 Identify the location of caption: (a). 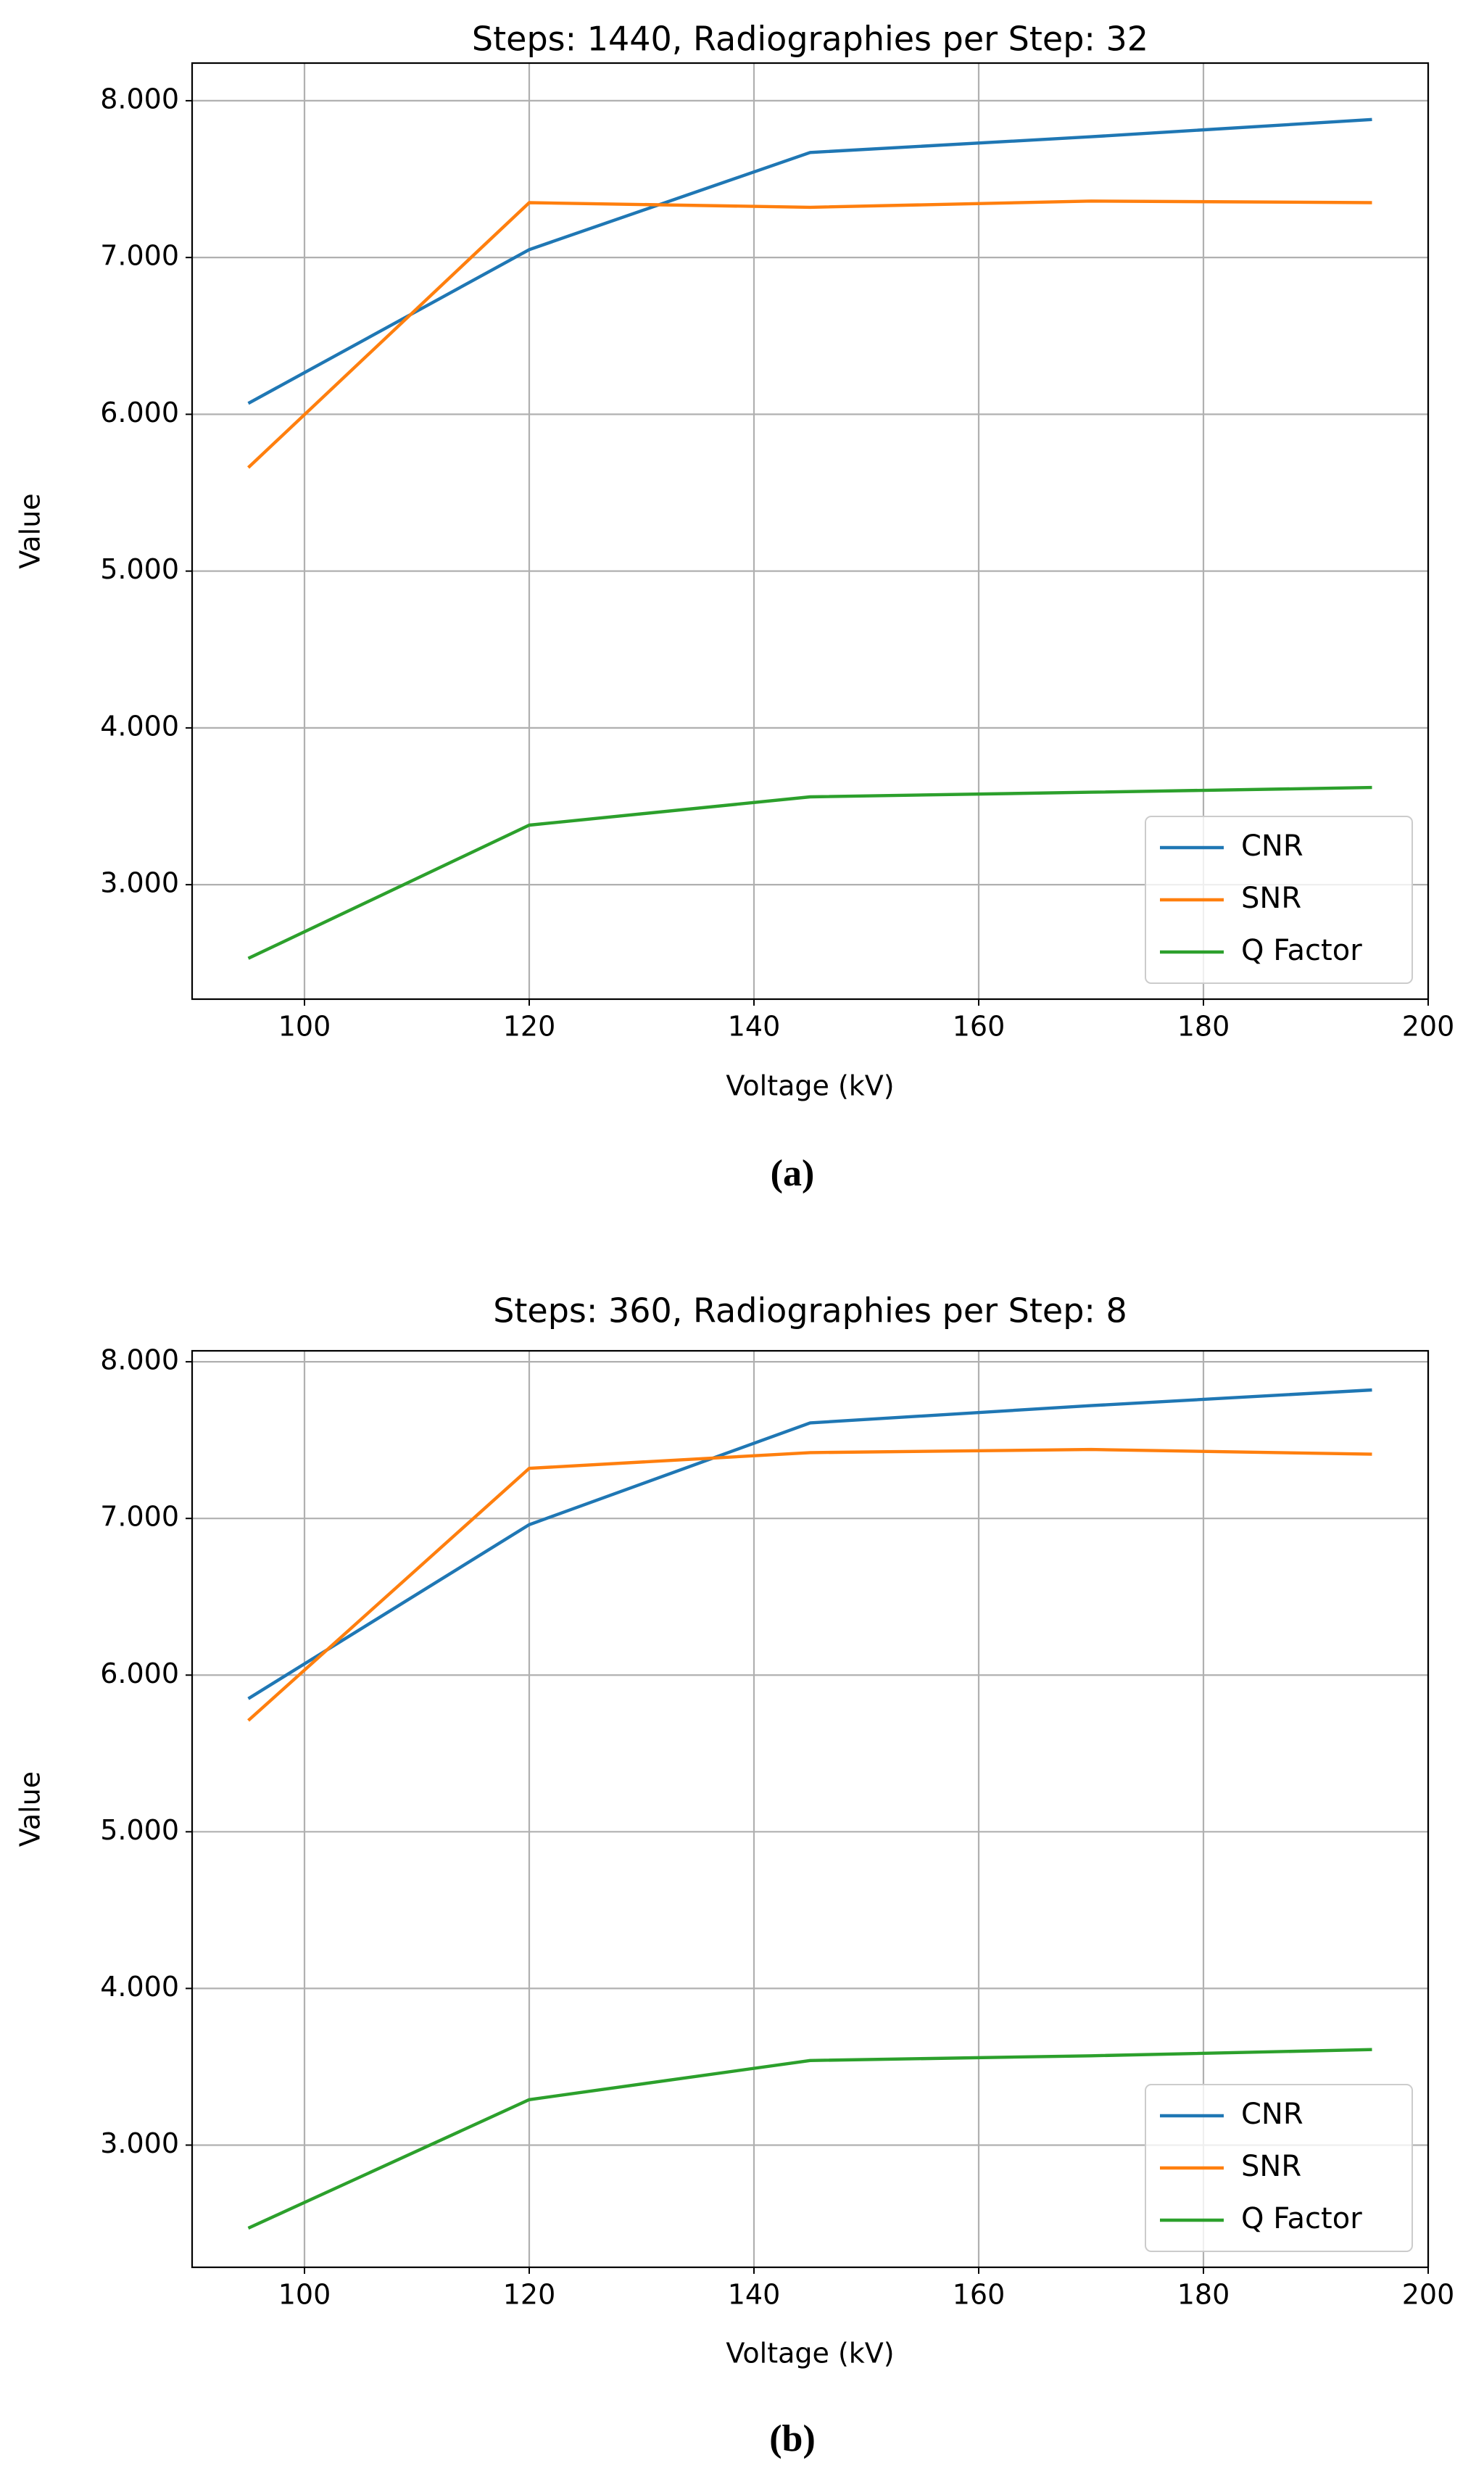
(793, 1174).